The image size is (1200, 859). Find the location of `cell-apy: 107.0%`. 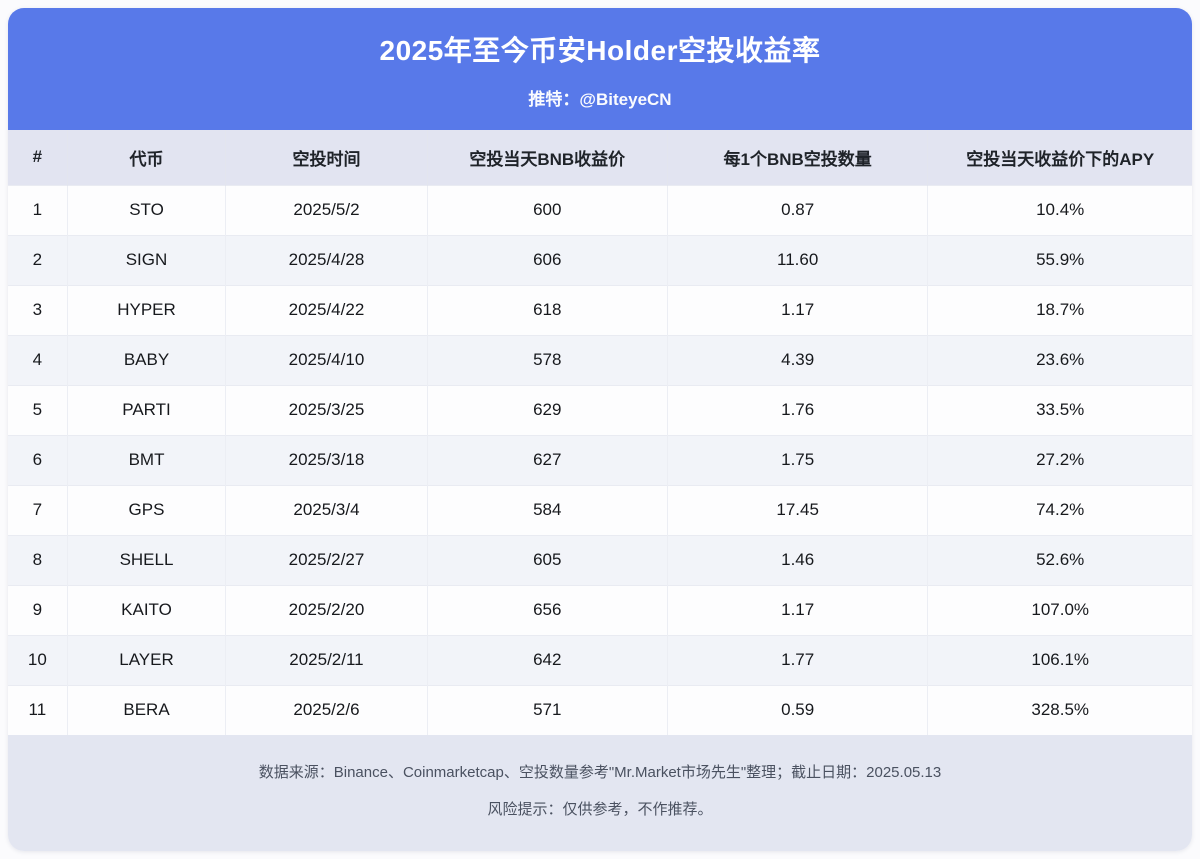

cell-apy: 107.0% is located at coordinates (1059, 609).